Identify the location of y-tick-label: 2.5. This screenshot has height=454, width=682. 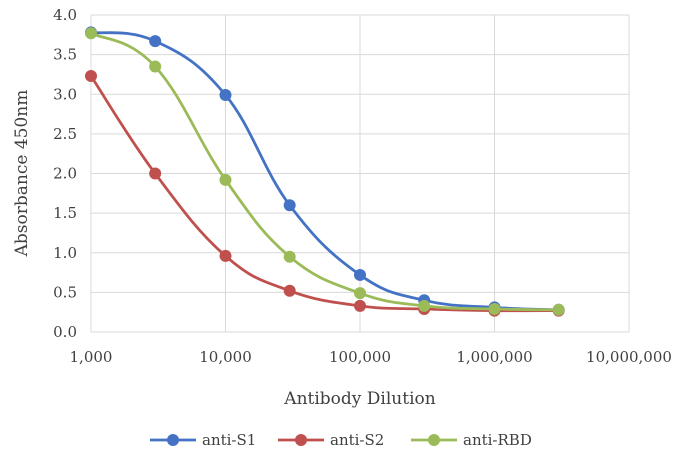
(65, 134).